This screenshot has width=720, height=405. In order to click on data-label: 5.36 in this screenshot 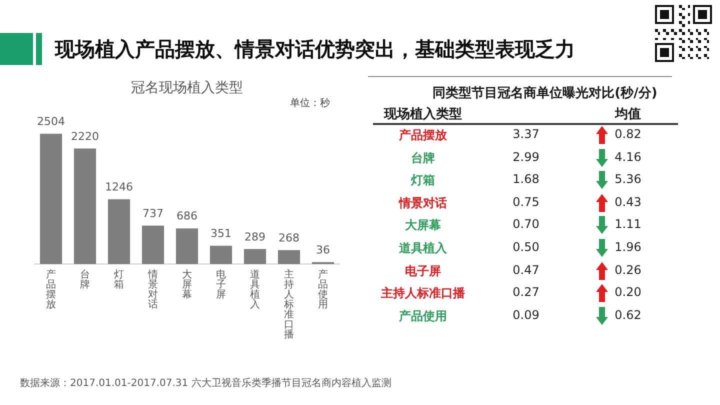, I will do `click(628, 179)`.